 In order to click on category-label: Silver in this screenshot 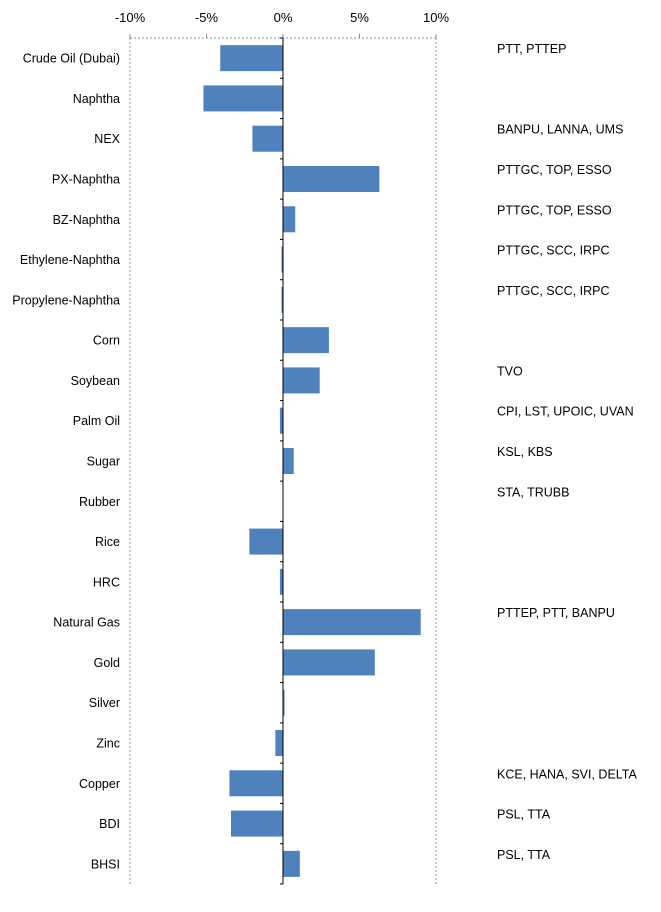, I will do `click(104, 703)`.